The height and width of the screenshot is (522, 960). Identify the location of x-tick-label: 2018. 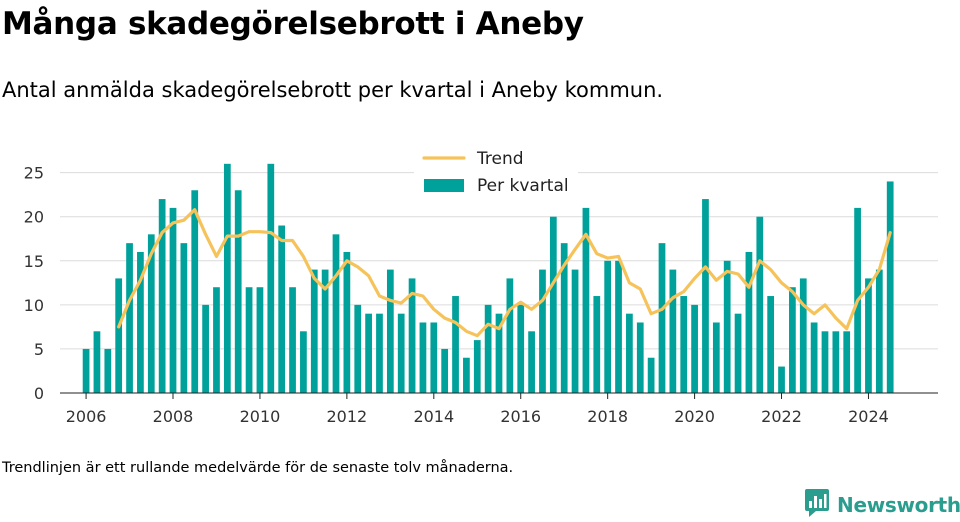
(607, 416).